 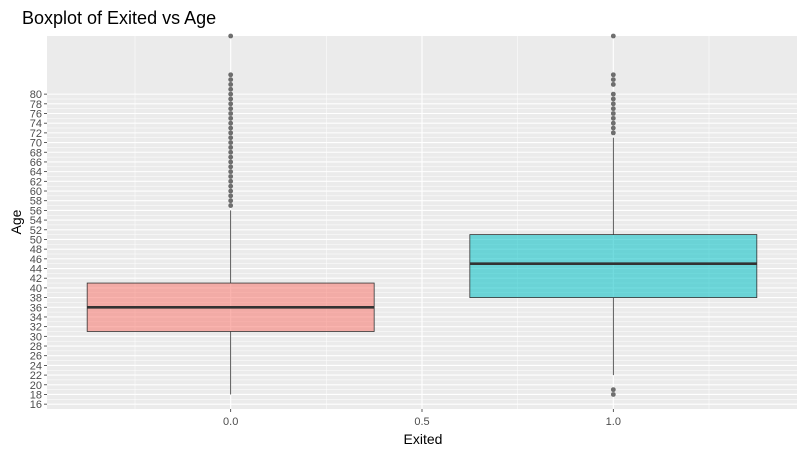 What do you see at coordinates (36, 337) in the screenshot?
I see `y-tick-label: 30` at bounding box center [36, 337].